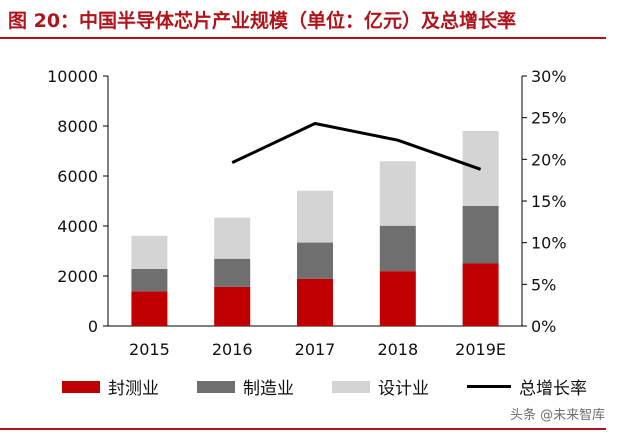  What do you see at coordinates (81, 386) in the screenshot?
I see `legend-swatch-packaging` at bounding box center [81, 386].